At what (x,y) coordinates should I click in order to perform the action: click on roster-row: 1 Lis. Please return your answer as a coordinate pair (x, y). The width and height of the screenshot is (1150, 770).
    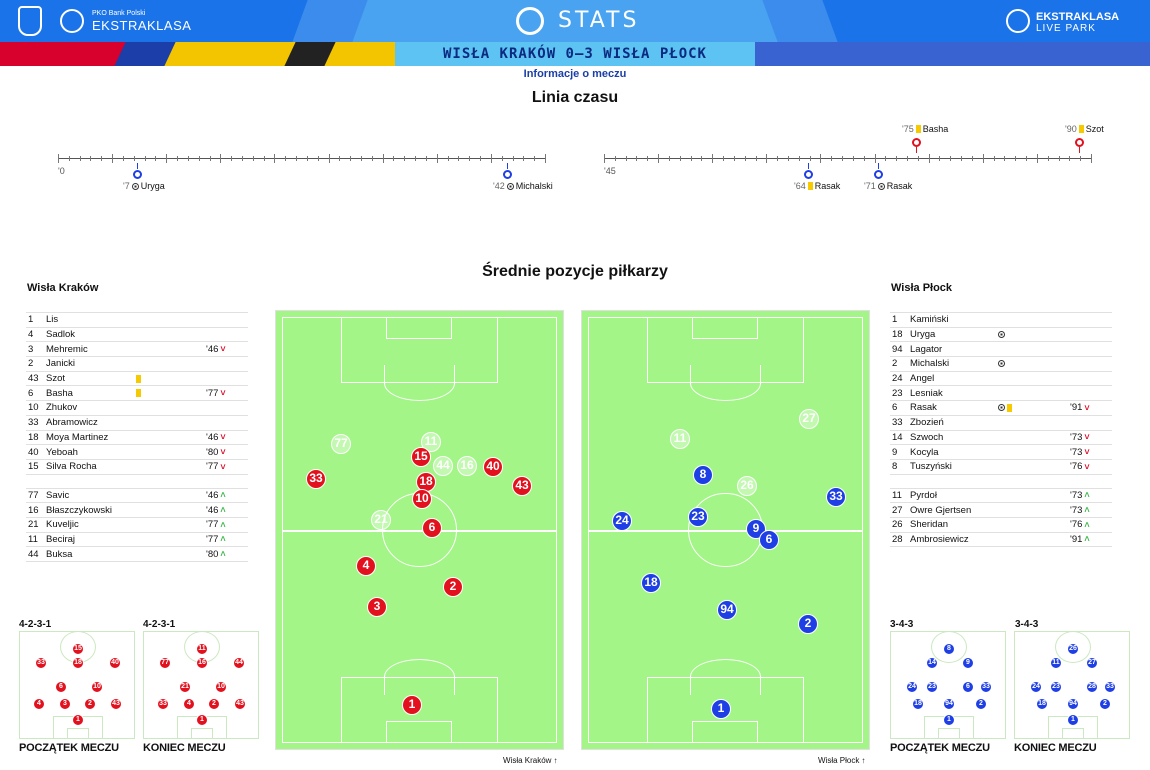
    Looking at the image, I should click on (137, 320).